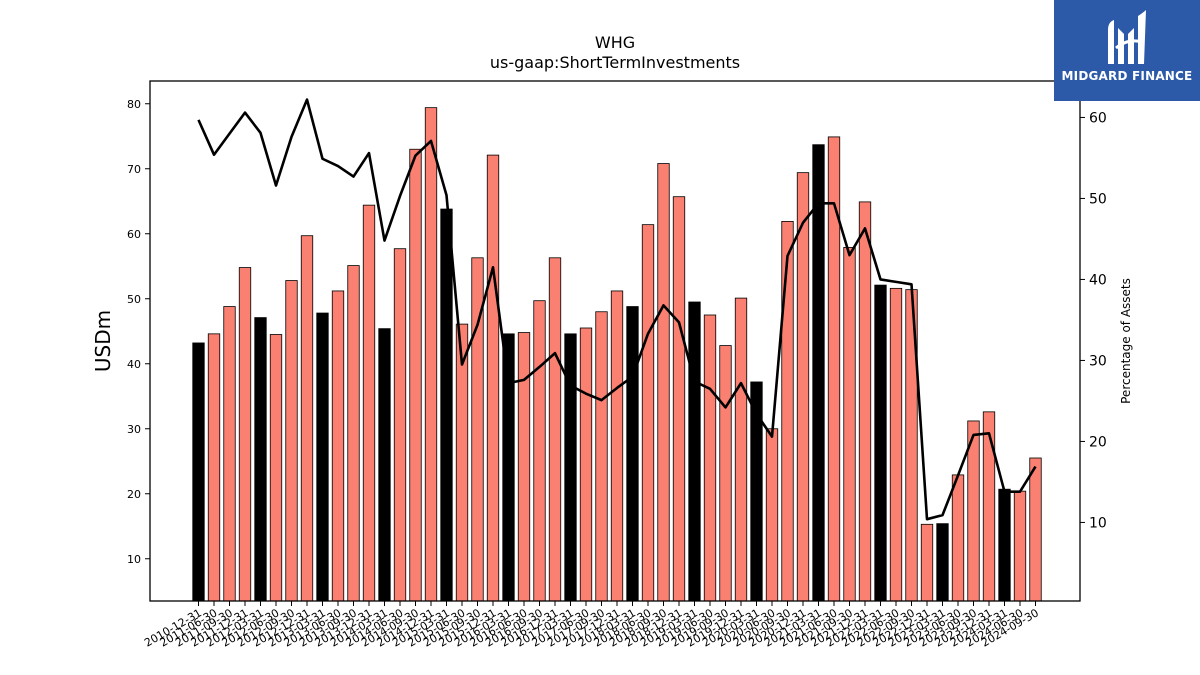 Image resolution: width=1200 pixels, height=675 pixels. I want to click on y-axis-left: 10 20 30 40 50 60 70 80, so click(138, 332).